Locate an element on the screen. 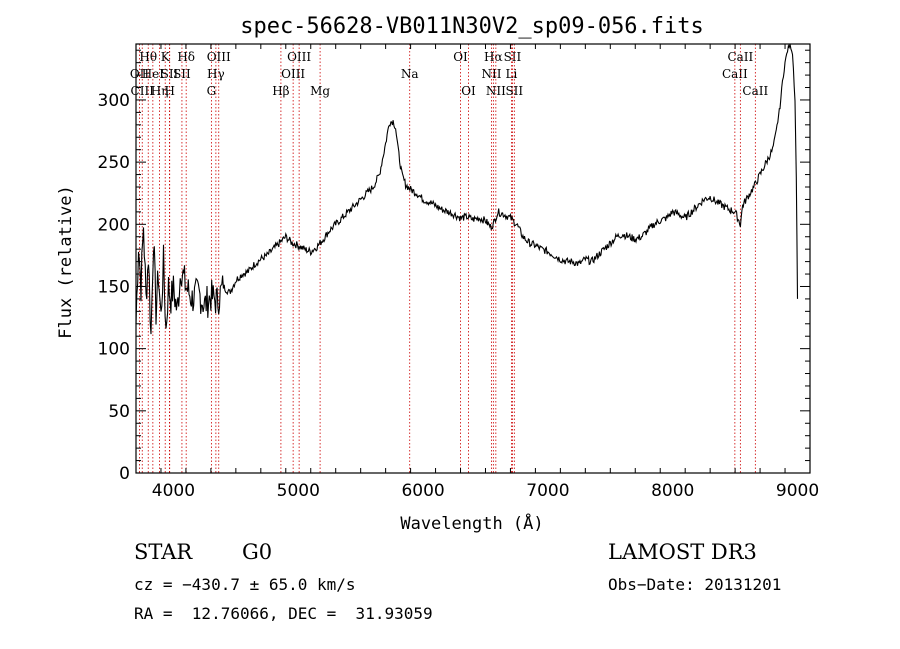 This screenshot has height=649, width=900. spectral-line-label: Li is located at coordinates (512, 74).